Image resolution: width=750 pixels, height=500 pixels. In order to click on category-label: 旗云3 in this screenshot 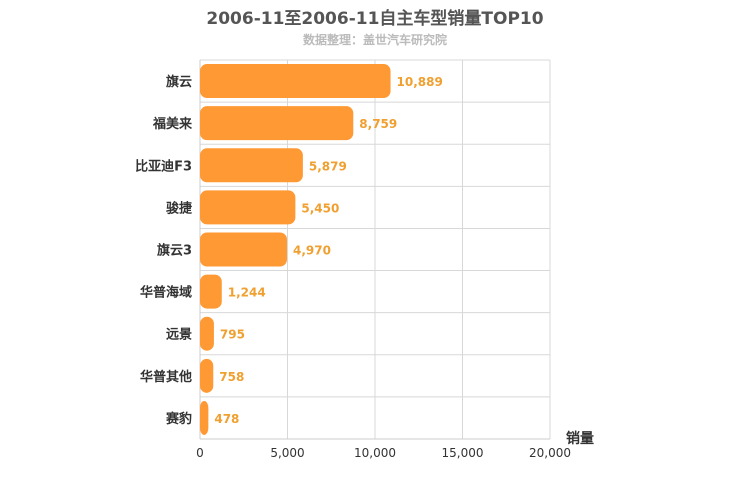, I will do `click(174, 251)`.